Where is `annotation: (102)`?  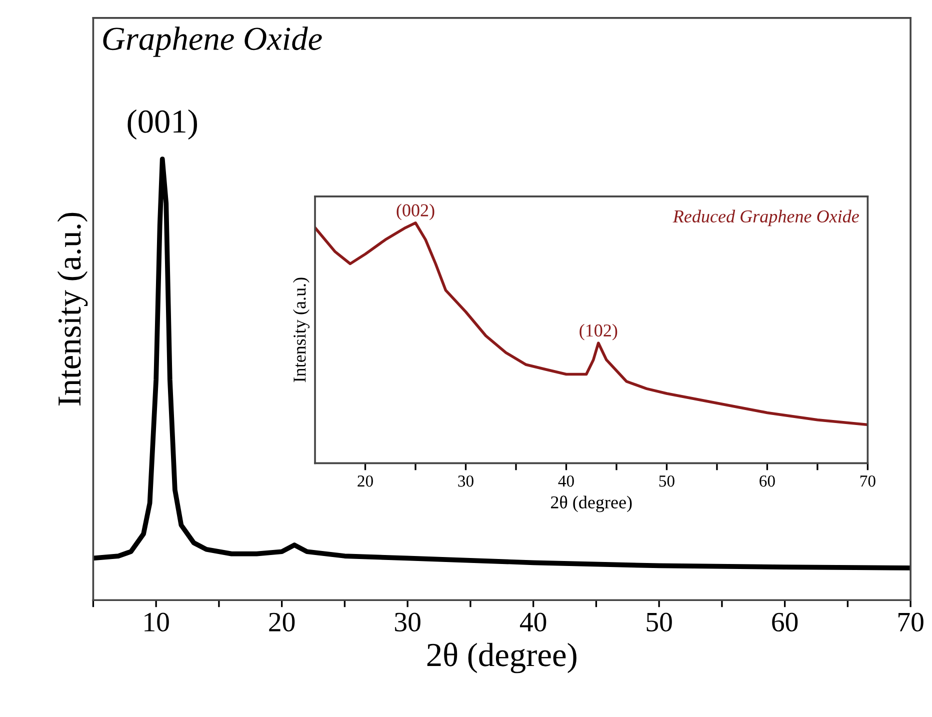
annotation: (102) is located at coordinates (599, 332).